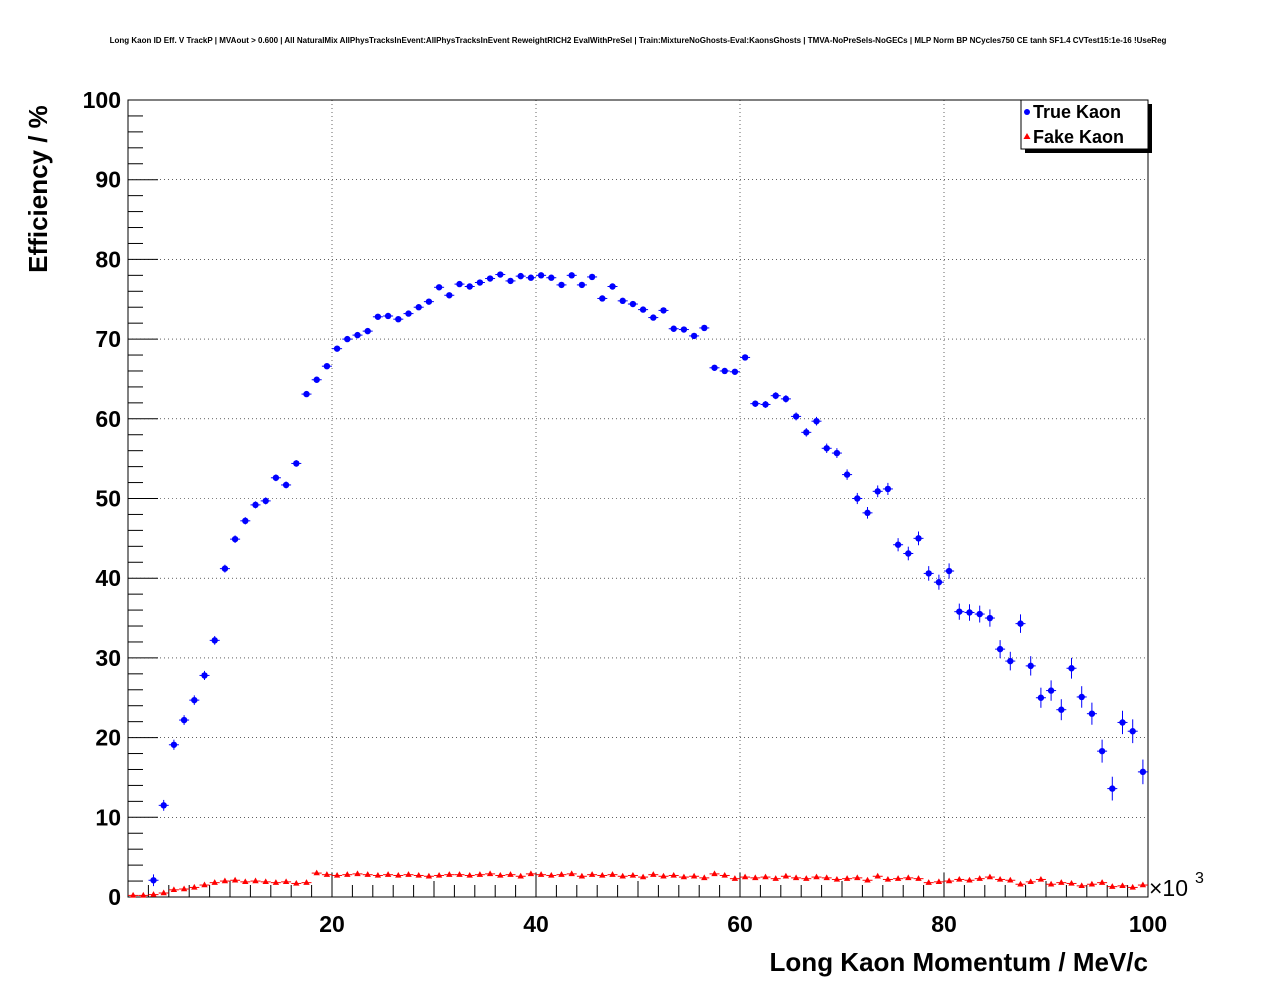 The width and height of the screenshot is (1276, 996). Describe the element at coordinates (1027, 136) in the screenshot. I see `legend-marker-fake-kaon` at that location.